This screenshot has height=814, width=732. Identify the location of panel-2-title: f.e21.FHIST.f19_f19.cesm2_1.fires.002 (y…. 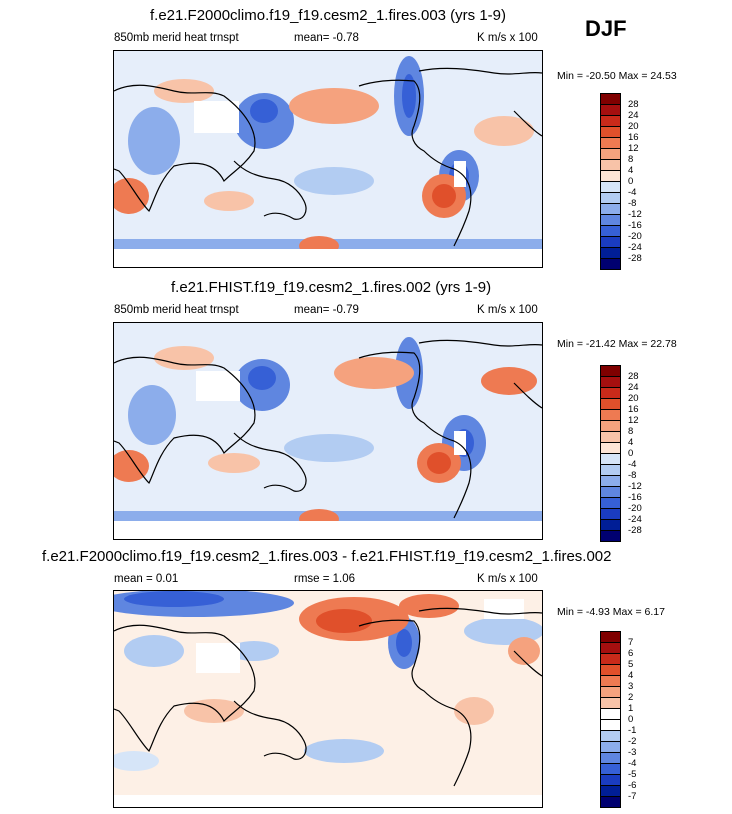
(331, 287).